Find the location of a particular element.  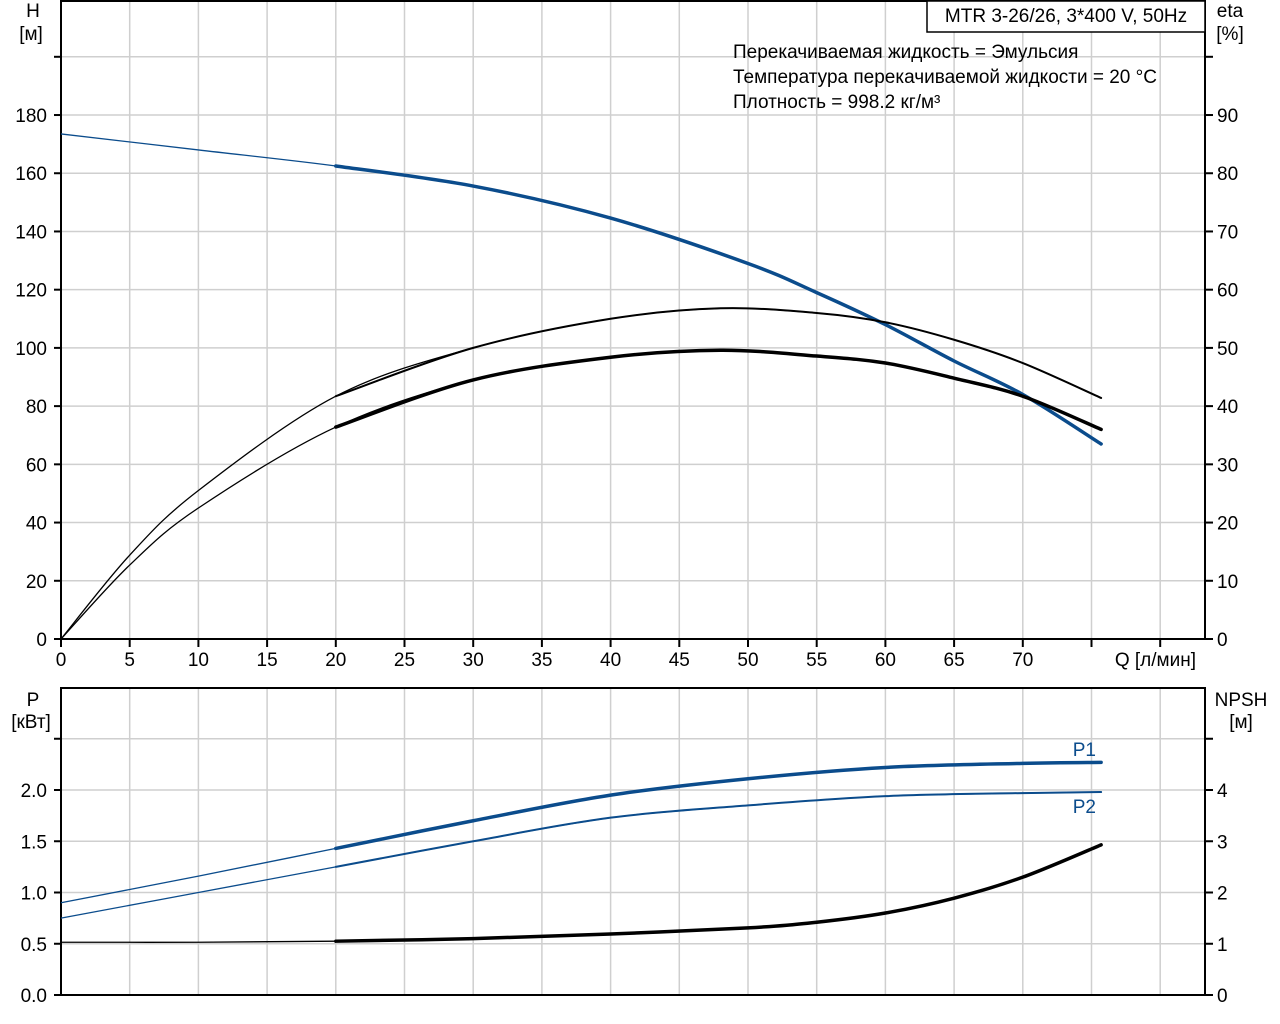

y-right-tick-label: 4 is located at coordinates (1222, 791).